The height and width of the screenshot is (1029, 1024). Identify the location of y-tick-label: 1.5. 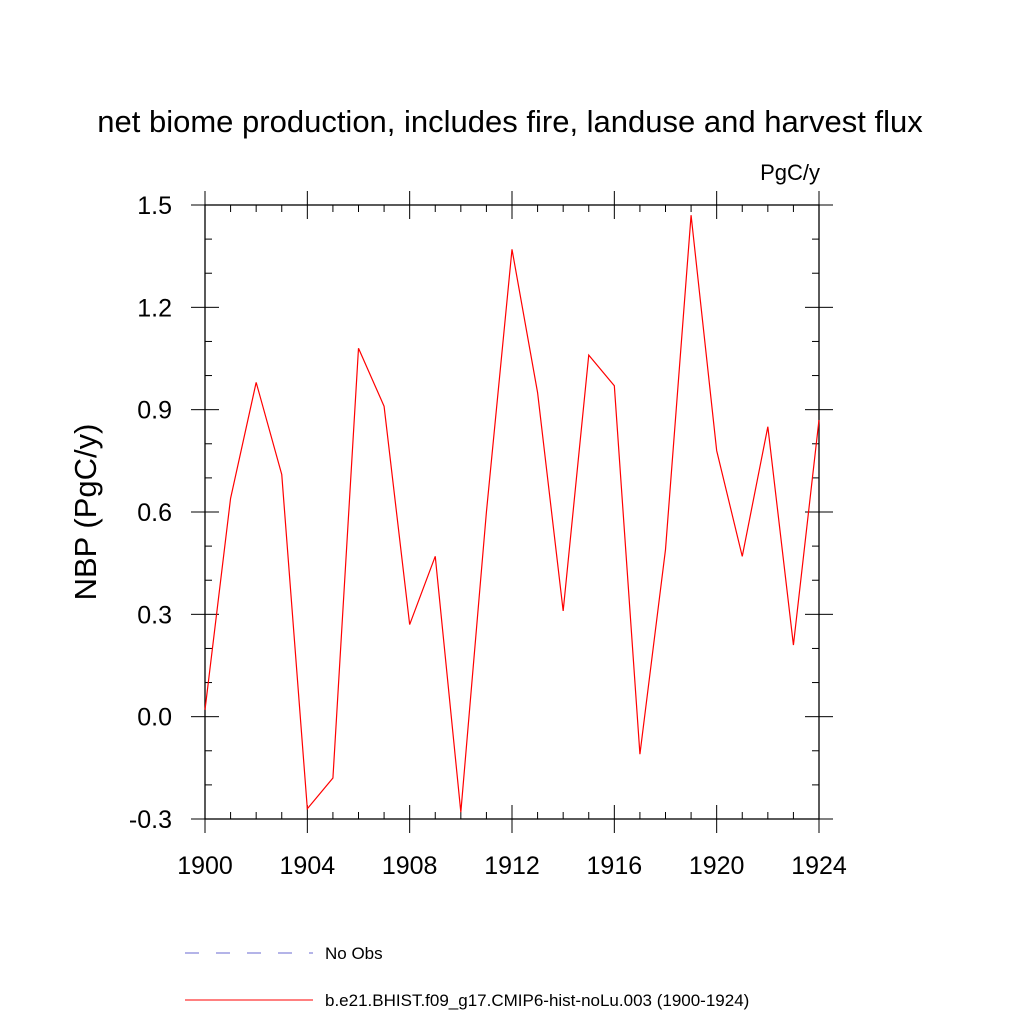
(154, 206).